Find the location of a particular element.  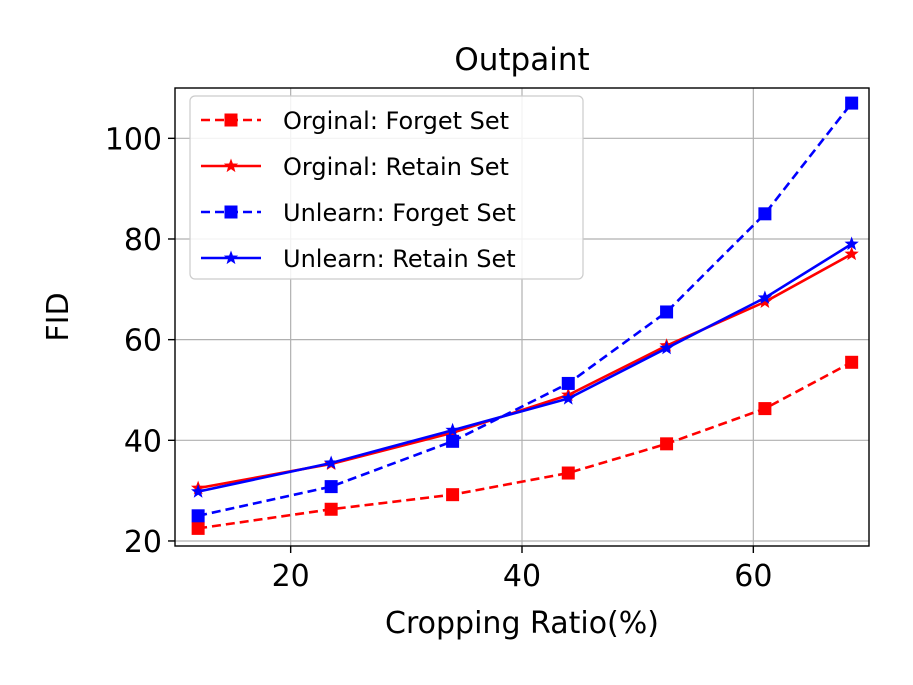

legend-label: Unlearn: Retain Set is located at coordinates (399, 259).